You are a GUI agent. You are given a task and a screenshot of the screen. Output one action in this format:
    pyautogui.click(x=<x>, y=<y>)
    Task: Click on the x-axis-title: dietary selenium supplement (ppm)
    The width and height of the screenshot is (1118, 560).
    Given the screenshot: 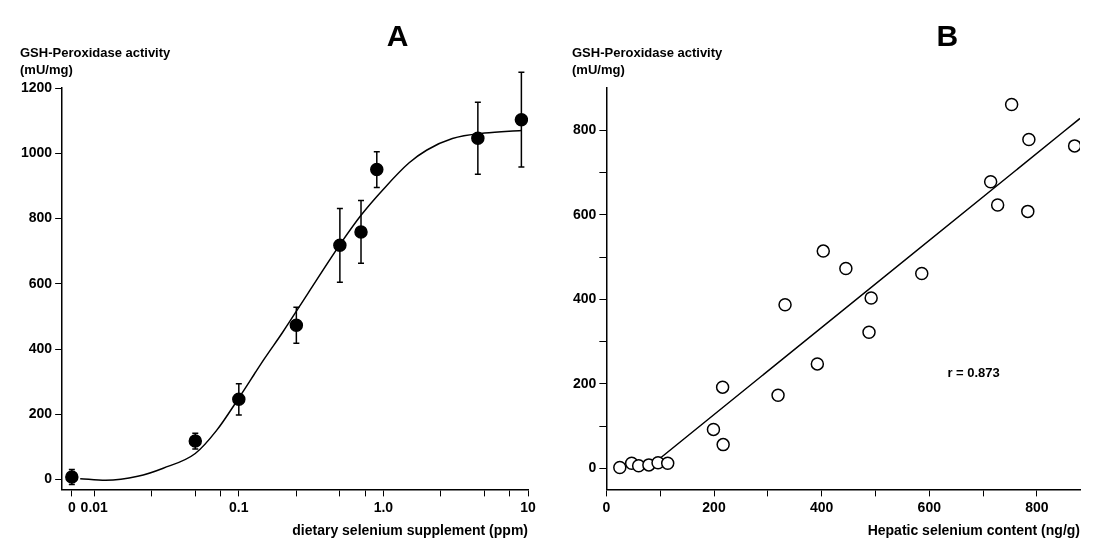 What is the action you would take?
    pyautogui.click(x=410, y=530)
    